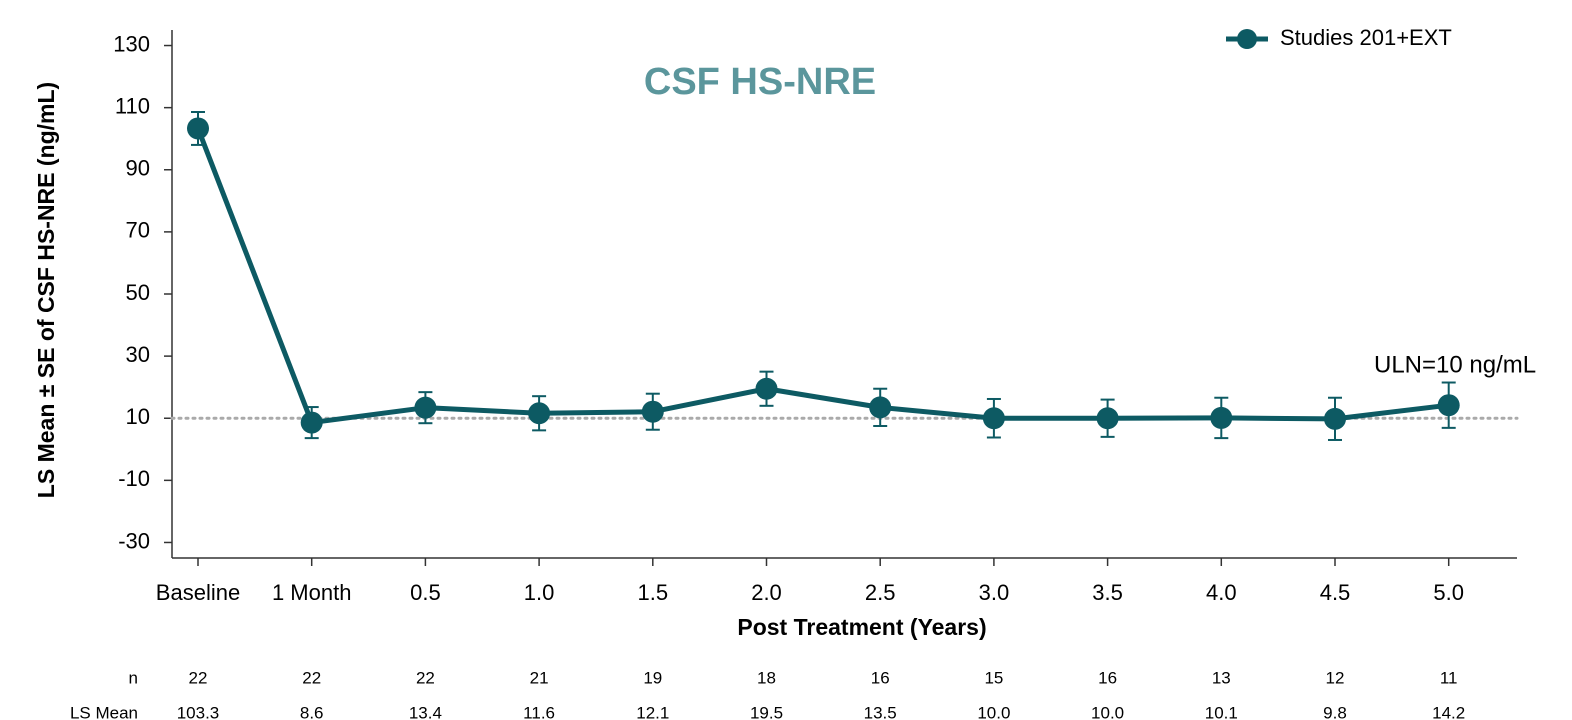  Describe the element at coordinates (652, 677) in the screenshot. I see `table-cell: 19` at that location.